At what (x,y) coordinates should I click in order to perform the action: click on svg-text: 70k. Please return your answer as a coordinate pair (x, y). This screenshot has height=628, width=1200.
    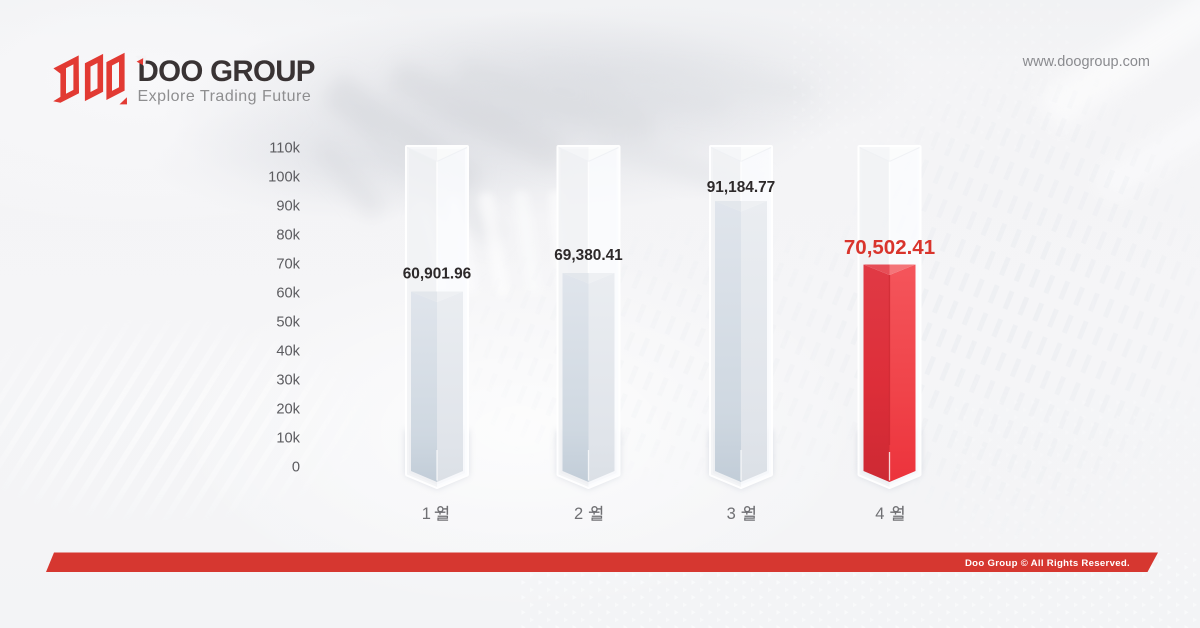
    Looking at the image, I should click on (288, 265).